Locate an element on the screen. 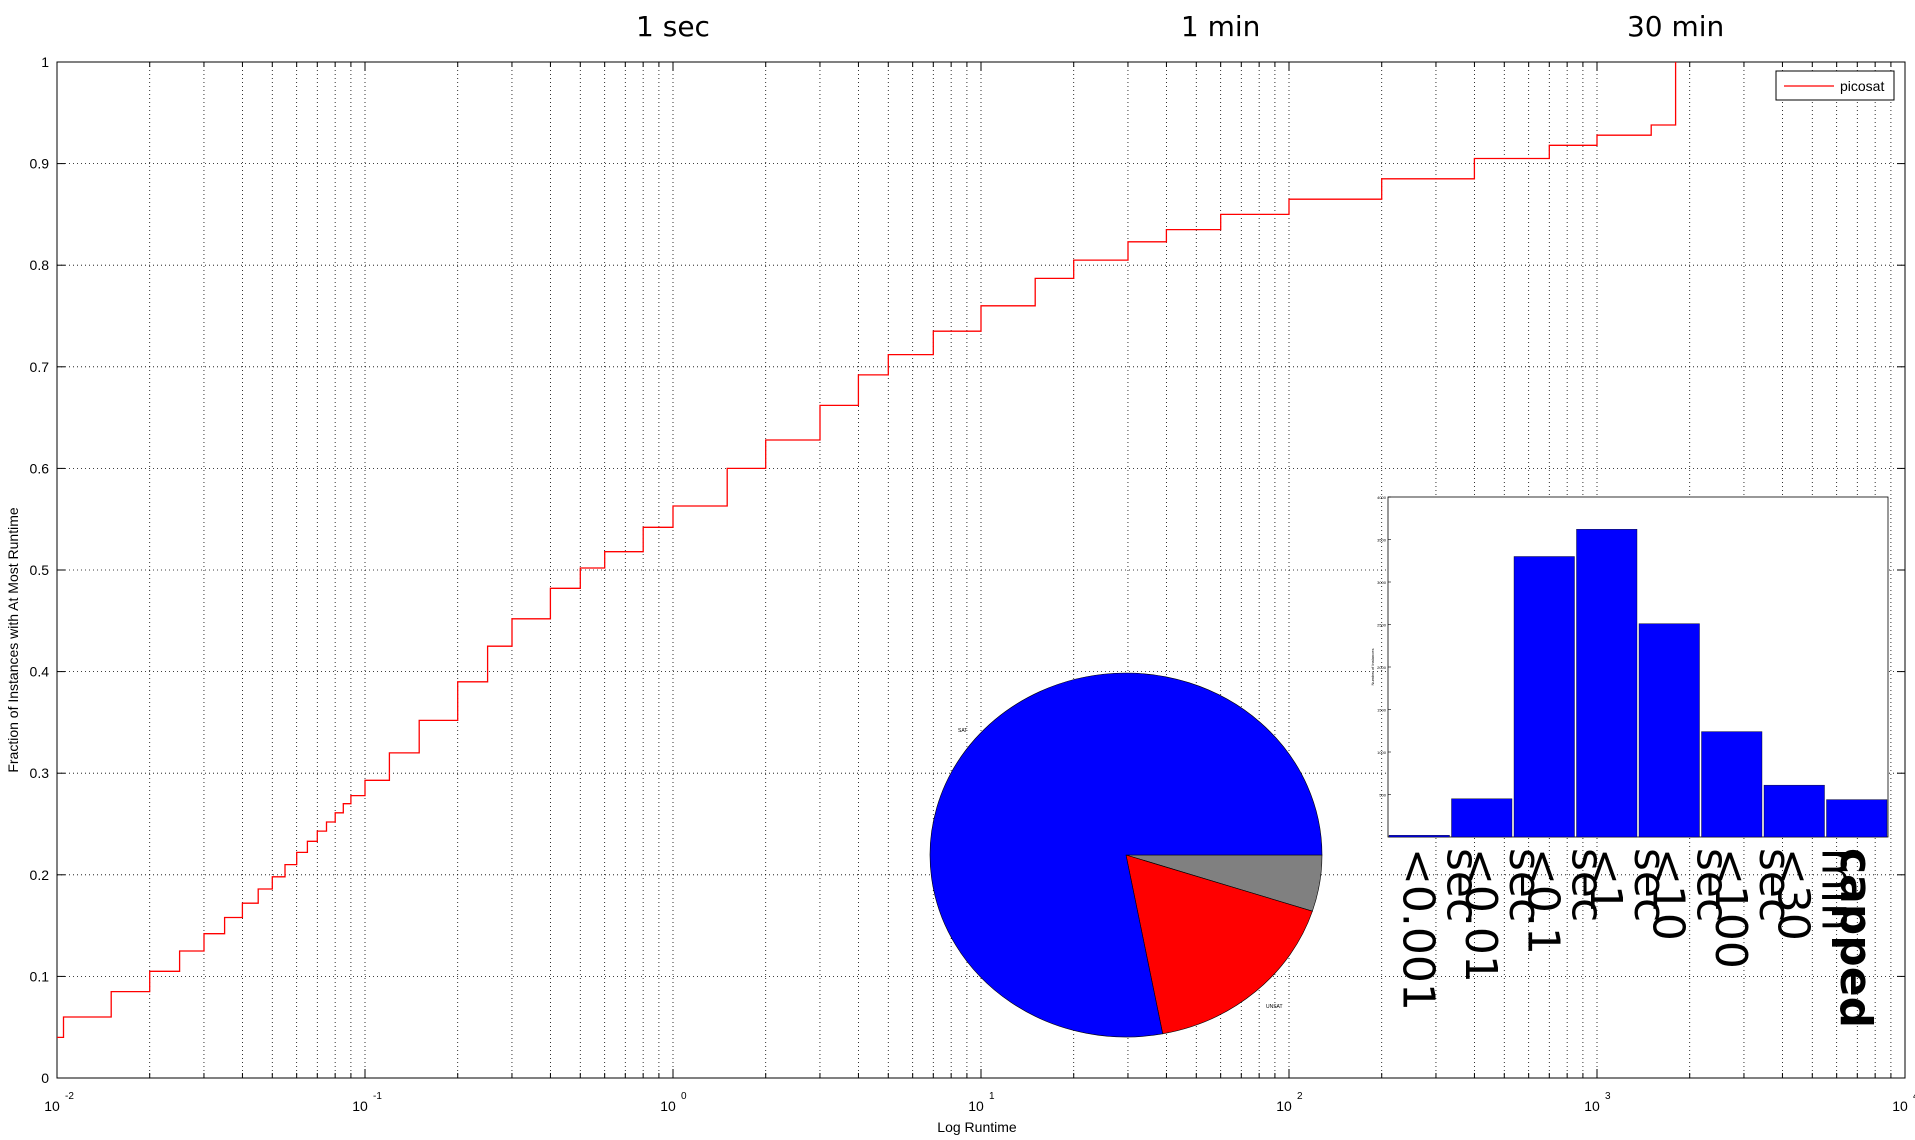  y-tick-label: 0.4 is located at coordinates (40, 672).